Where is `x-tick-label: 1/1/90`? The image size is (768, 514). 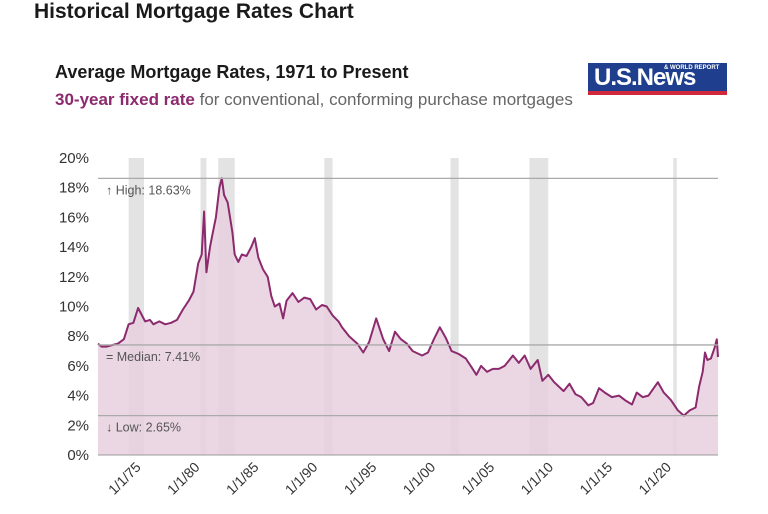
x-tick-label: 1/1/90 is located at coordinates (301, 478).